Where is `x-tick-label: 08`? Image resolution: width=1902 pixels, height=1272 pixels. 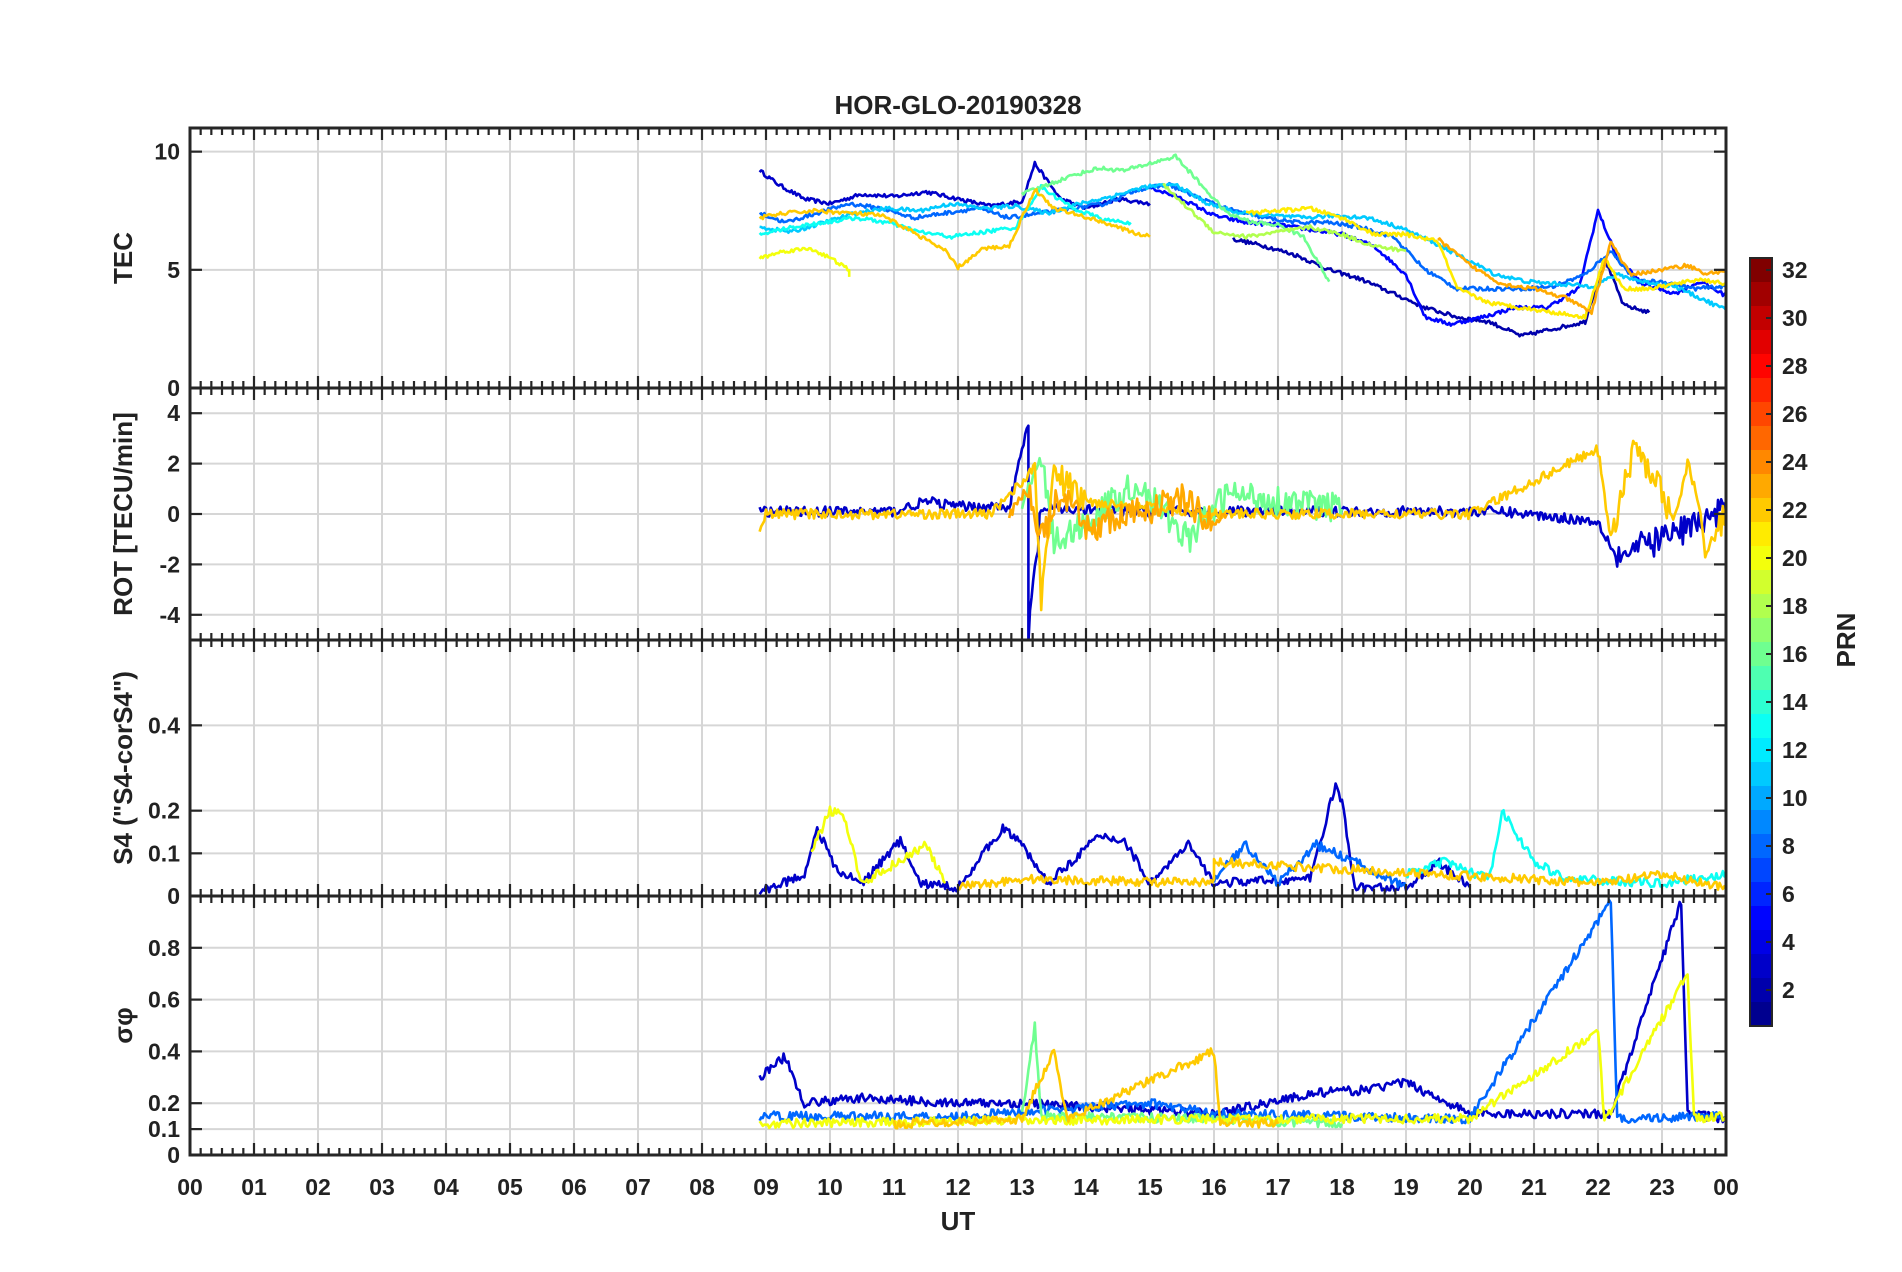
x-tick-label: 08 is located at coordinates (702, 1187).